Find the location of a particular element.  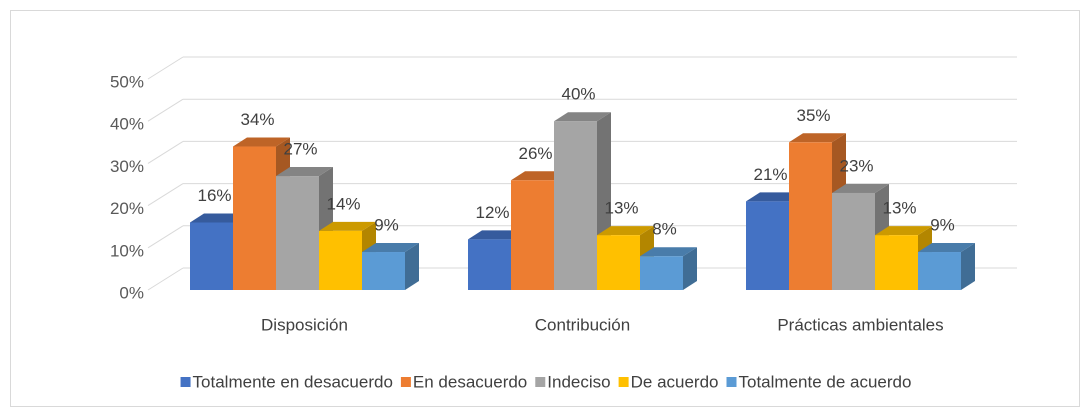

x-tick-label: Prácticas ambientales is located at coordinates (860, 324).